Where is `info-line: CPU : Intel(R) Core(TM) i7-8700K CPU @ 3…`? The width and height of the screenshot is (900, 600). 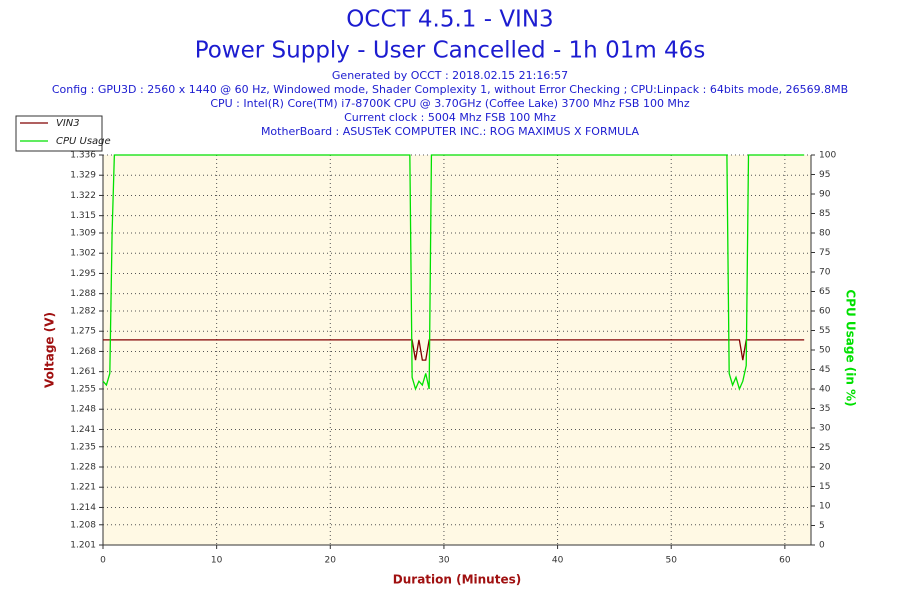 info-line: CPU : Intel(R) Core(TM) i7-8700K CPU @ 3… is located at coordinates (450, 103).